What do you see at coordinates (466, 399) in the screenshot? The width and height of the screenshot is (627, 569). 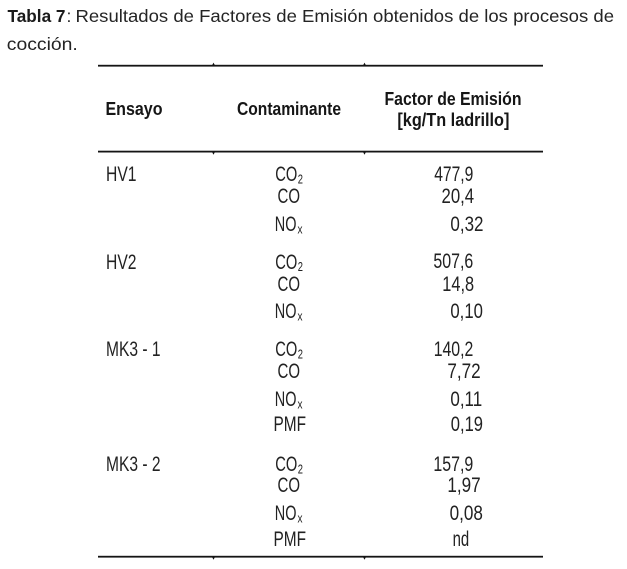 I see `svg-text: 0,11` at bounding box center [466, 399].